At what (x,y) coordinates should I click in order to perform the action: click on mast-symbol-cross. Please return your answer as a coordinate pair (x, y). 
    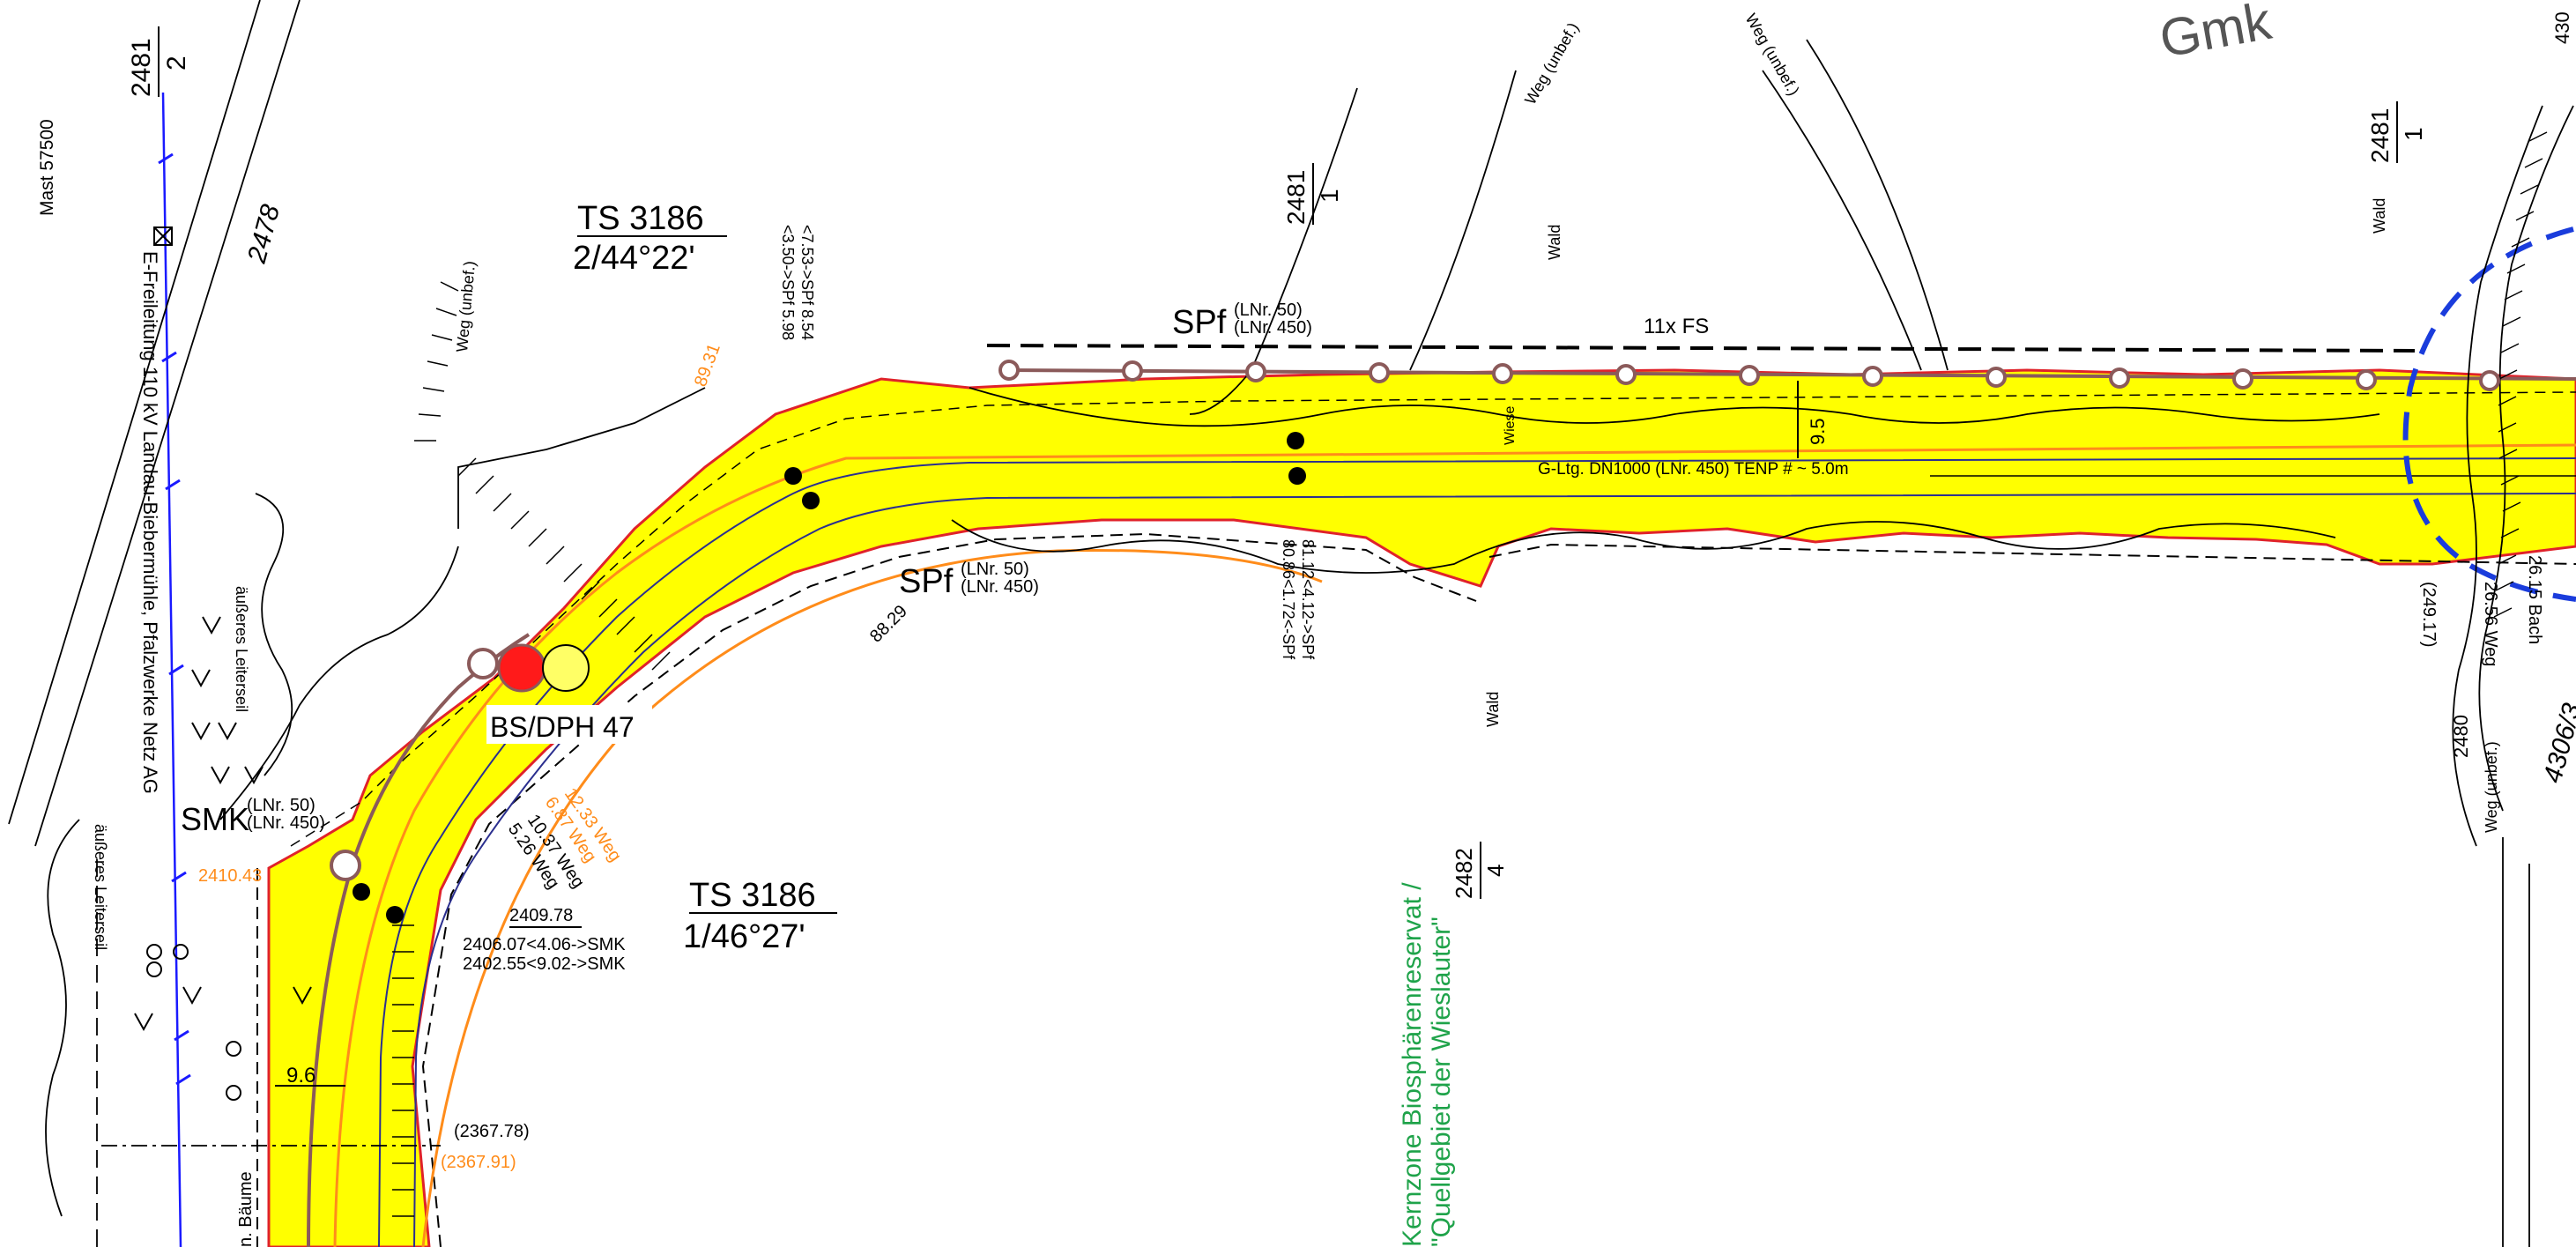
    Looking at the image, I should click on (163, 236).